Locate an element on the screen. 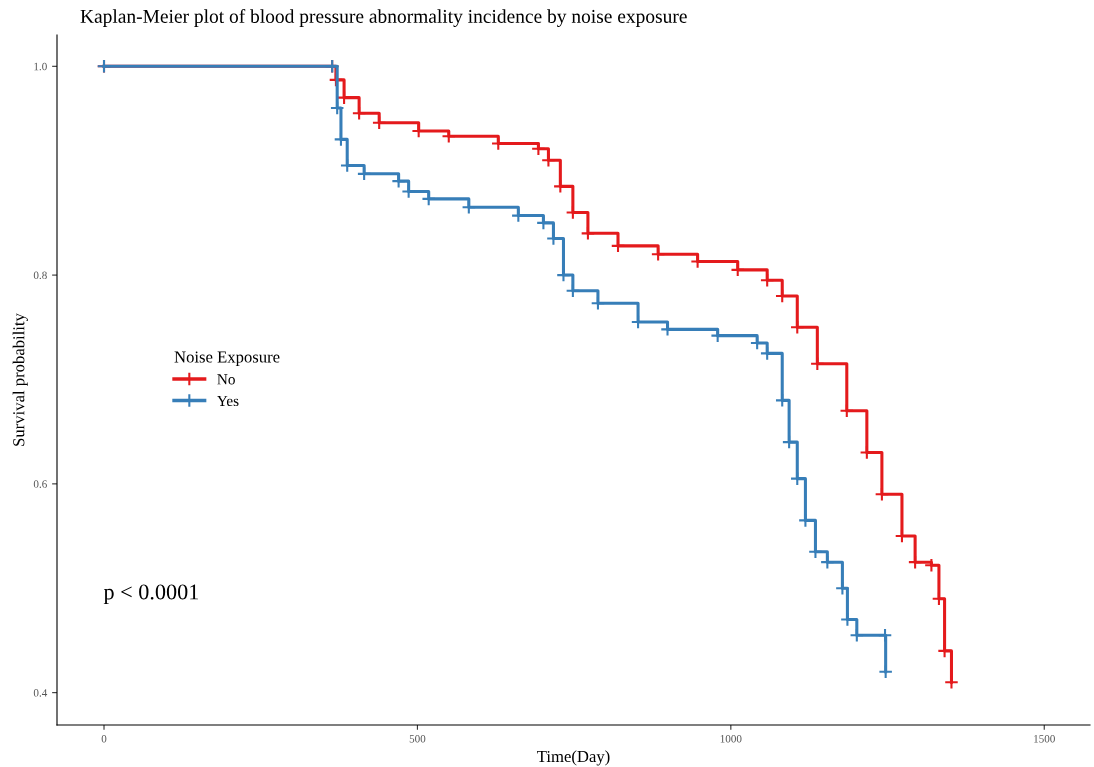 This screenshot has width=1094, height=767. legend-label: No is located at coordinates (226, 379).